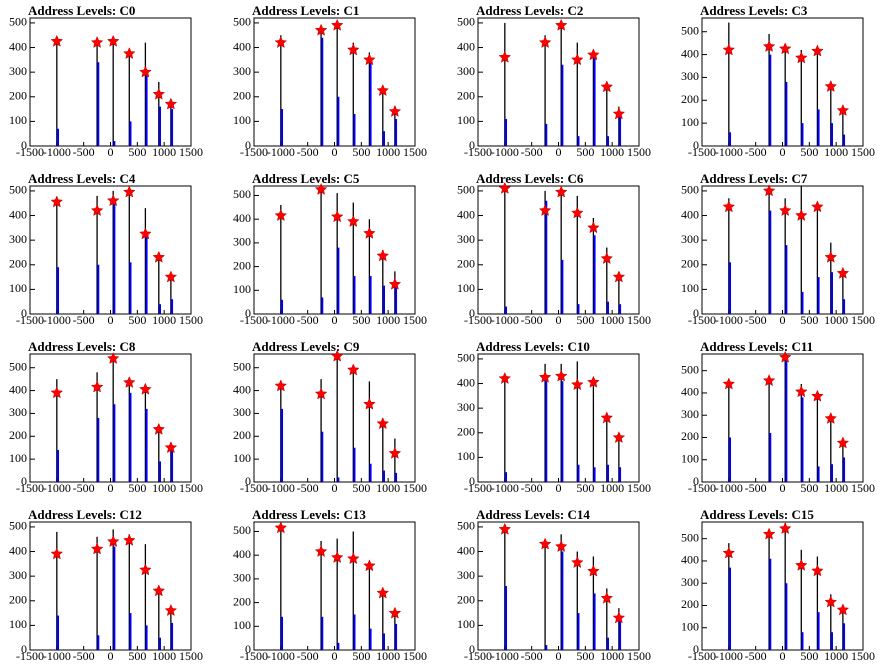  I want to click on chart-title: Address Levels: C13, so click(309, 514).